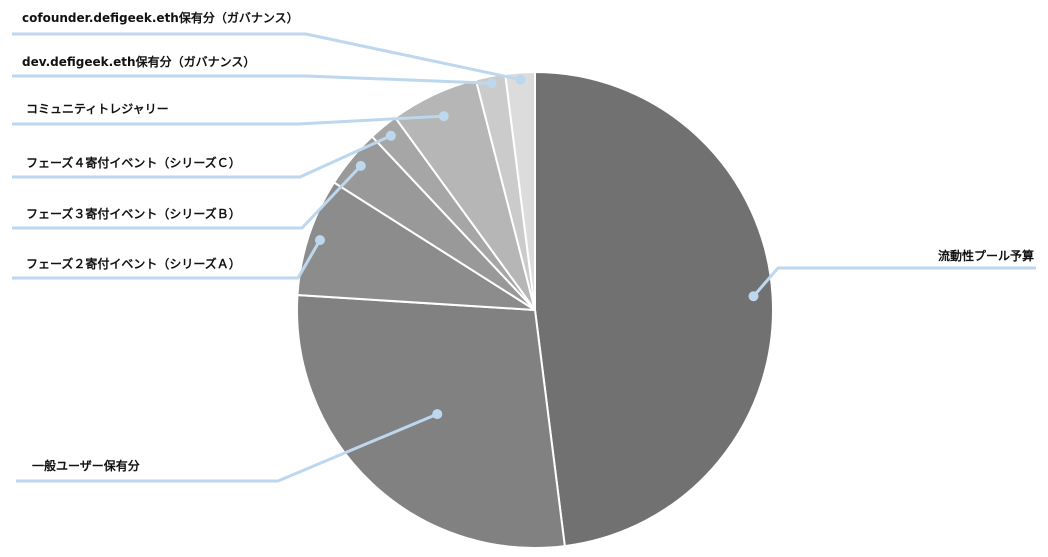  Describe the element at coordinates (138, 61) in the screenshot. I see `slice-label: dev.defigeek.eth保有分（ガバナンス）` at that location.